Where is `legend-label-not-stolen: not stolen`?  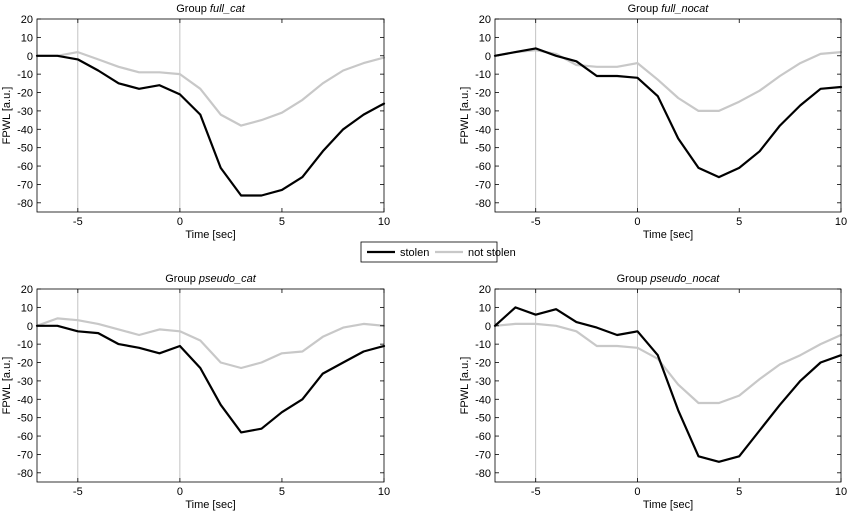
legend-label-not-stolen: not stolen is located at coordinates (492, 253).